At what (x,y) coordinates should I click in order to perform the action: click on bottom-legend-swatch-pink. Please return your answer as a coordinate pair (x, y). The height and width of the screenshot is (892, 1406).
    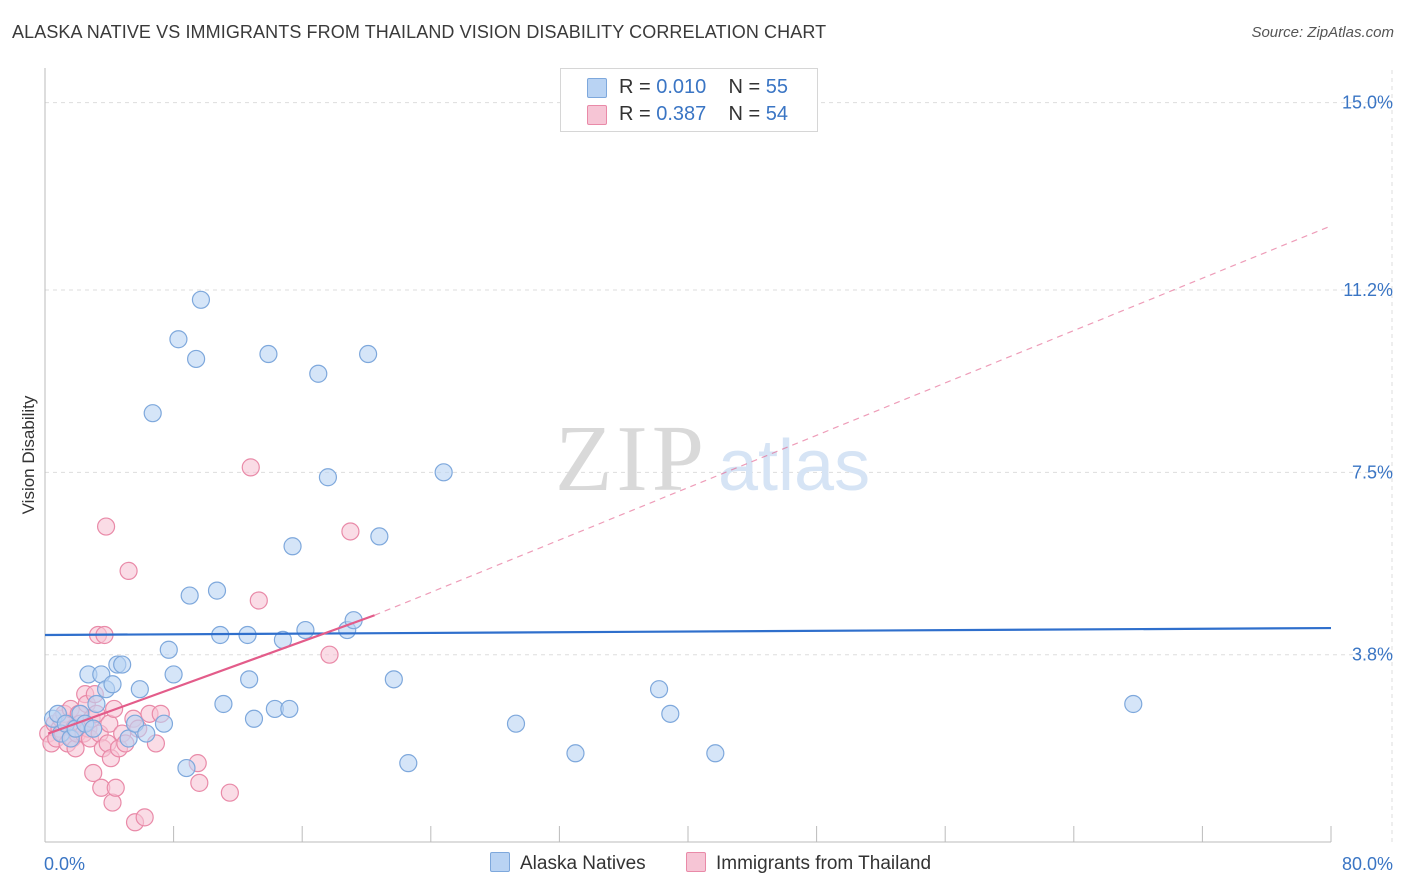
    Looking at the image, I should click on (696, 862).